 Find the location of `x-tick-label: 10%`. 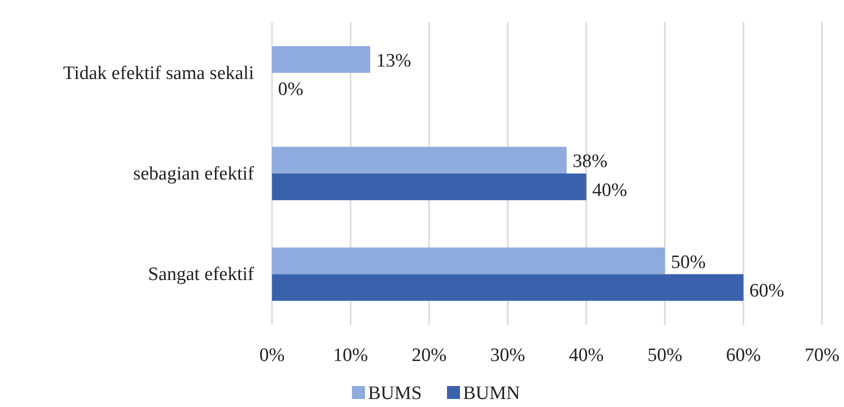

x-tick-label: 10% is located at coordinates (350, 355).